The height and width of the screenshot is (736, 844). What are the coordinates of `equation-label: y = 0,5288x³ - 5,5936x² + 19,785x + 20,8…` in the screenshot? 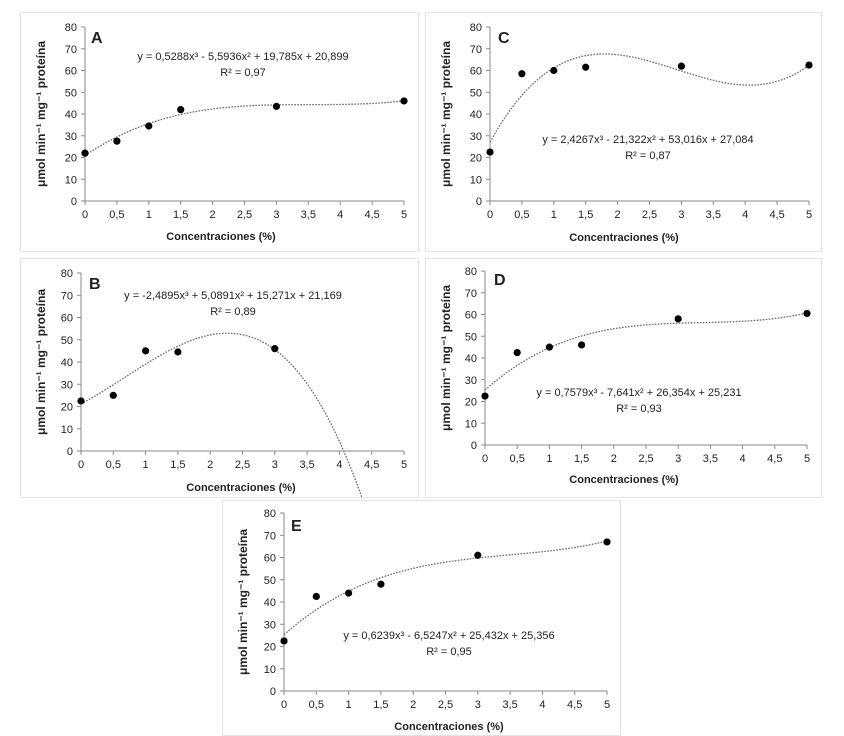 It's located at (242, 57).